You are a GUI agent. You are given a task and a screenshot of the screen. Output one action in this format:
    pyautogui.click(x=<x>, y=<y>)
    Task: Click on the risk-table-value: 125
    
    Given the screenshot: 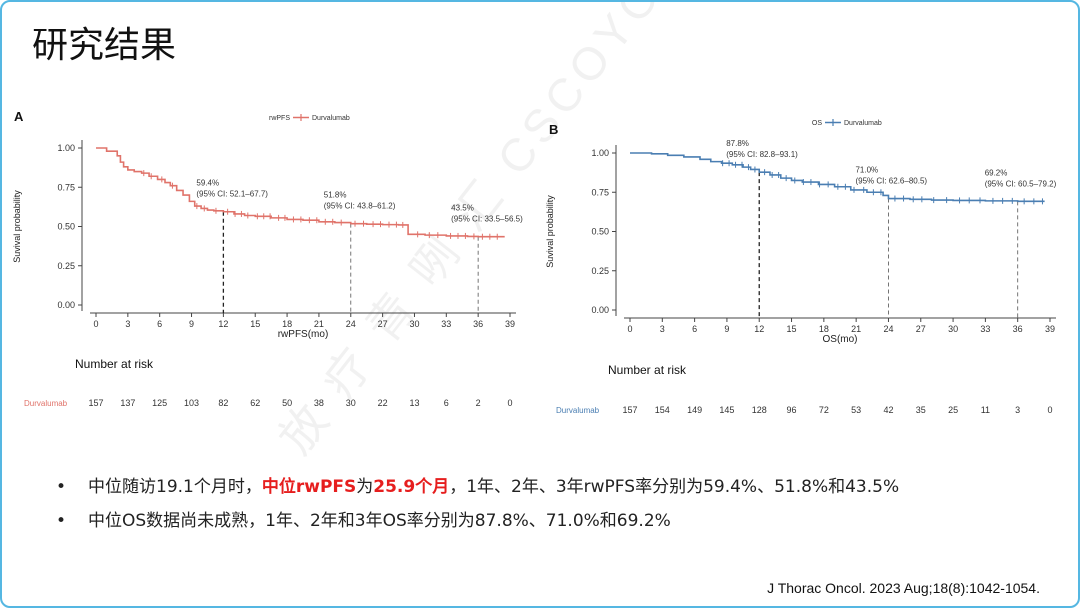 What is the action you would take?
    pyautogui.click(x=159, y=403)
    